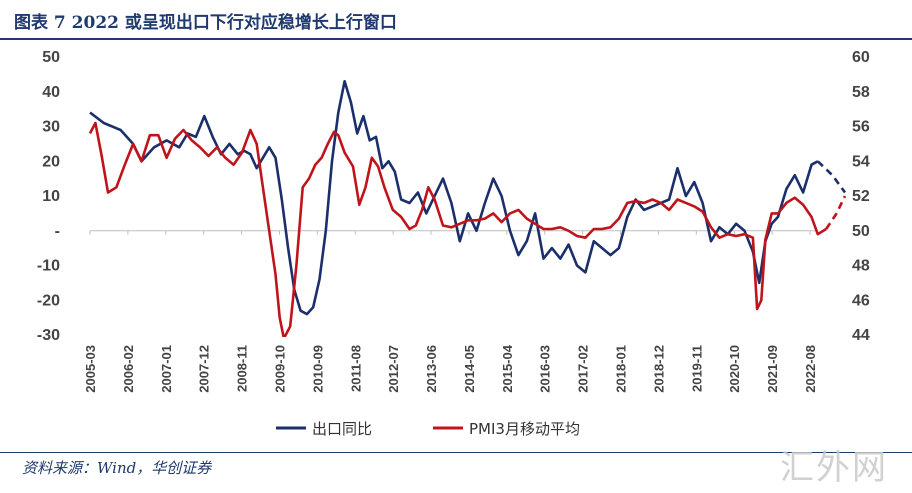  I want to click on x-tick-label: 2012-07, so click(393, 369).